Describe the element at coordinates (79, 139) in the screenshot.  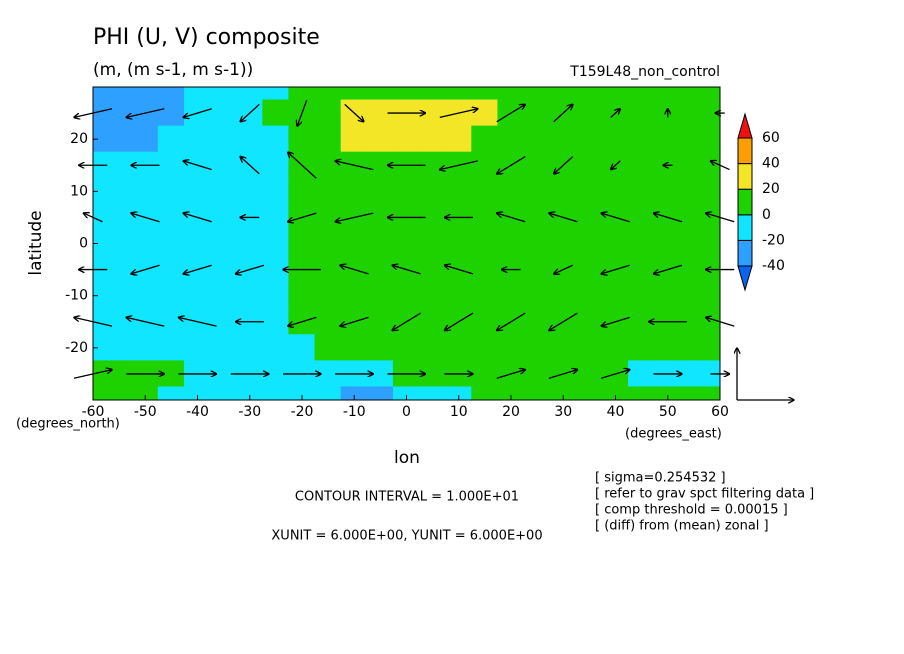
I see `y-tick-label: 20` at that location.